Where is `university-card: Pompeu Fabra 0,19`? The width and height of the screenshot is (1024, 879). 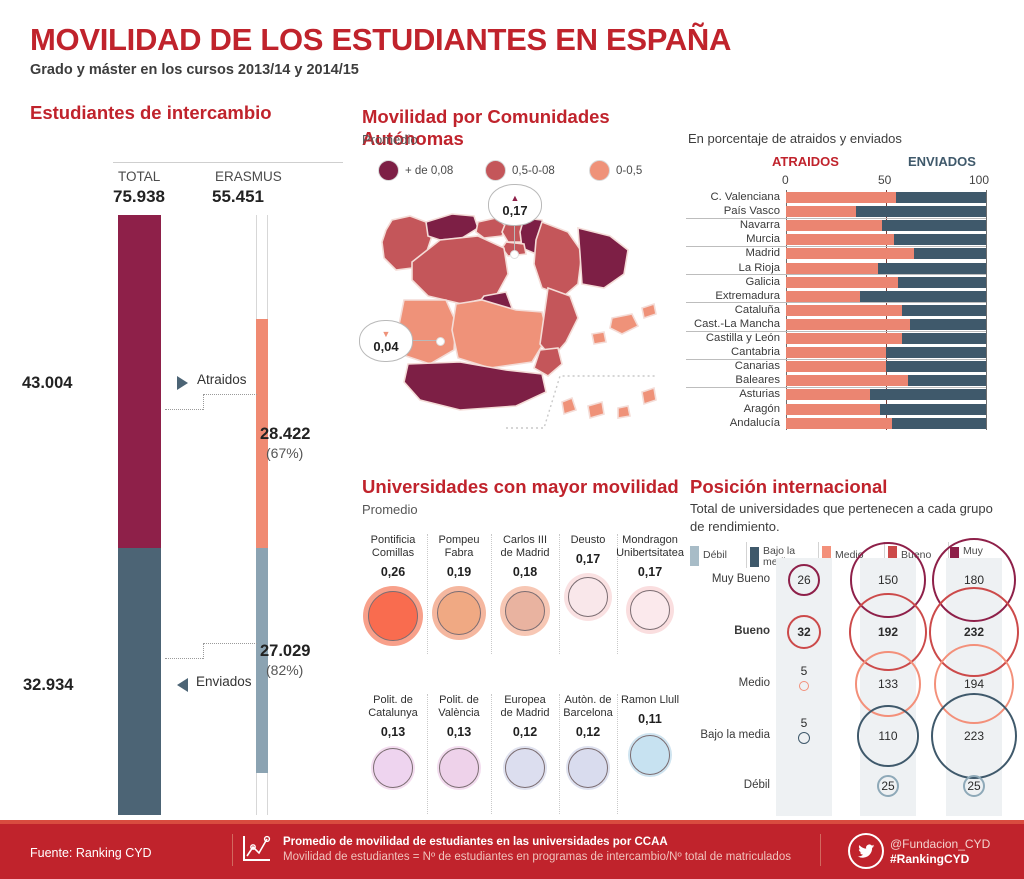
university-card: Pompeu Fabra 0,19 is located at coordinates (459, 587).